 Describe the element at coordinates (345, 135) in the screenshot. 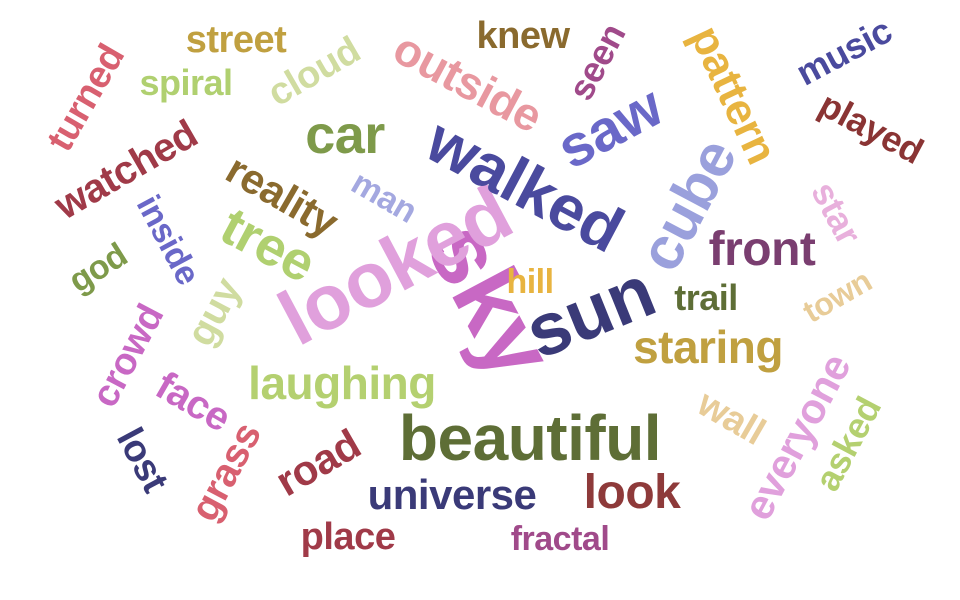

I see `word-car: car` at that location.